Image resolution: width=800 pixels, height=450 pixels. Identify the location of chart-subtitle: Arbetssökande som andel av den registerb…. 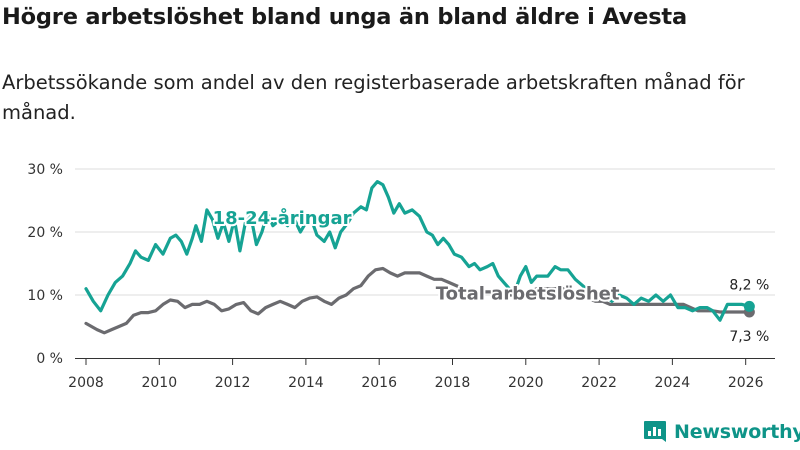
(373, 97).